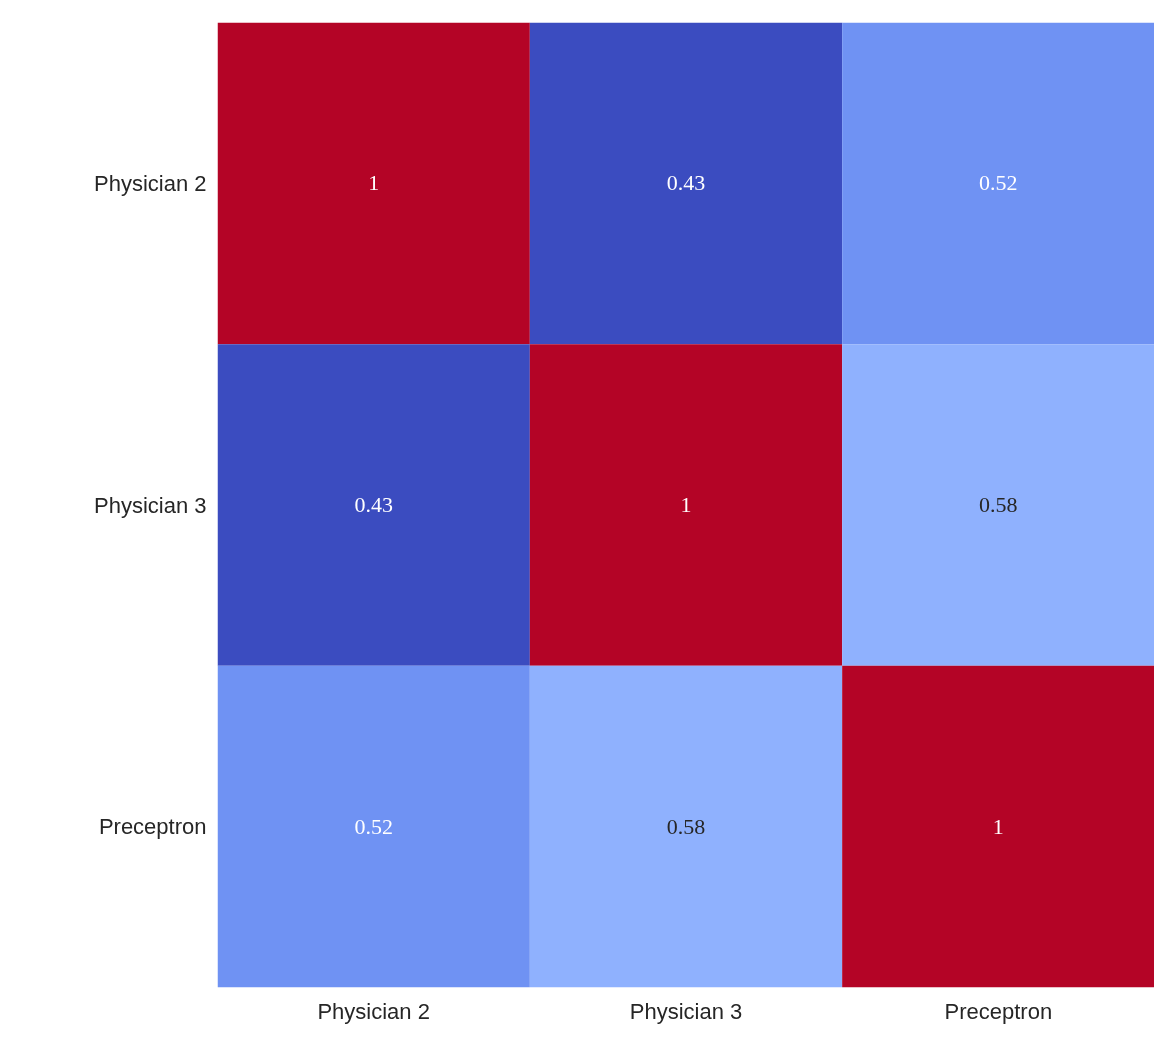 The width and height of the screenshot is (1154, 1043). Describe the element at coordinates (150, 183) in the screenshot. I see `y-tick-label: Physician 2` at that location.